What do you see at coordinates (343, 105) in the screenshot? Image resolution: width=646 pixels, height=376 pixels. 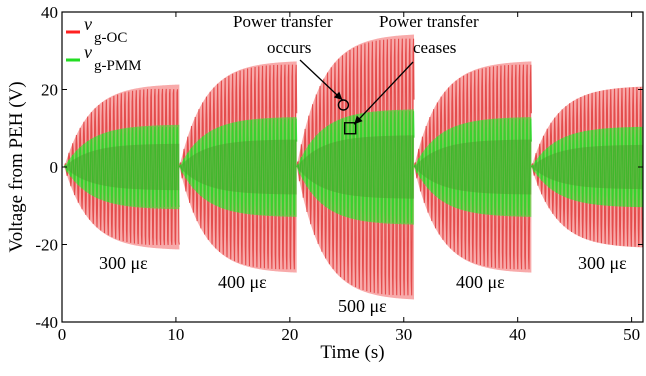 I see `marker-circle` at bounding box center [343, 105].